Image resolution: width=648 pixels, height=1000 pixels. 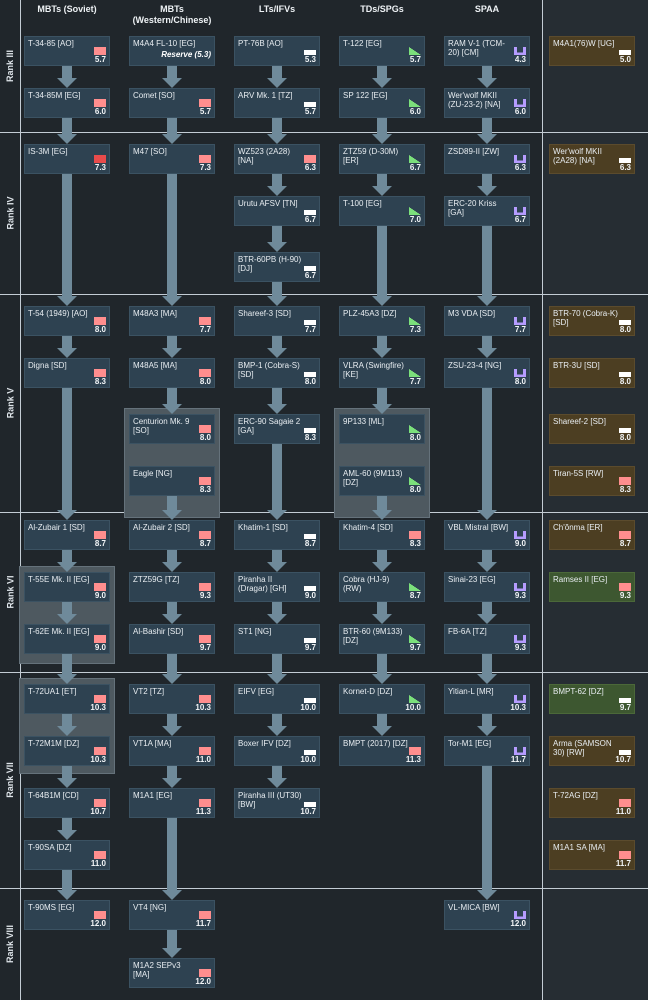 I want to click on vehicle-card-9p133-ml: 9P133 [ML] 8.0, so click(x=382, y=429).